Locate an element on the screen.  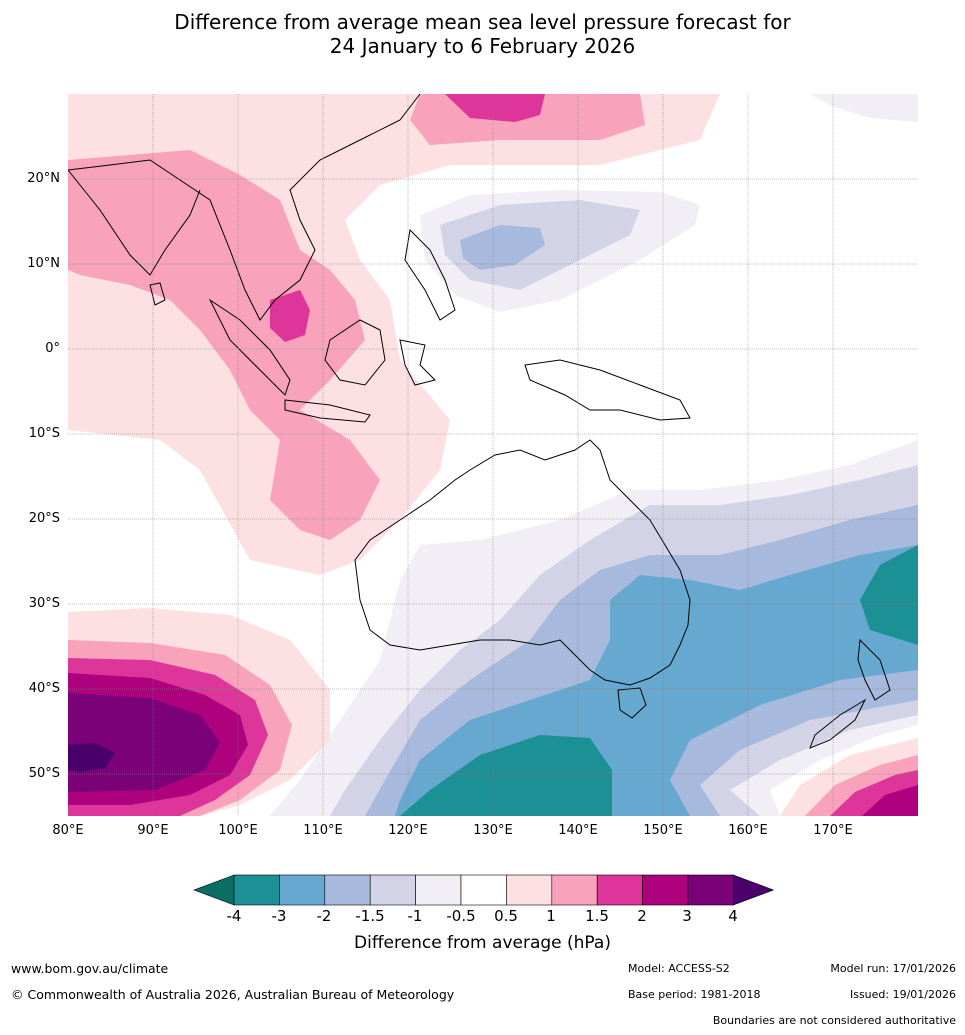
new-zealand-north is located at coordinates (874, 669).